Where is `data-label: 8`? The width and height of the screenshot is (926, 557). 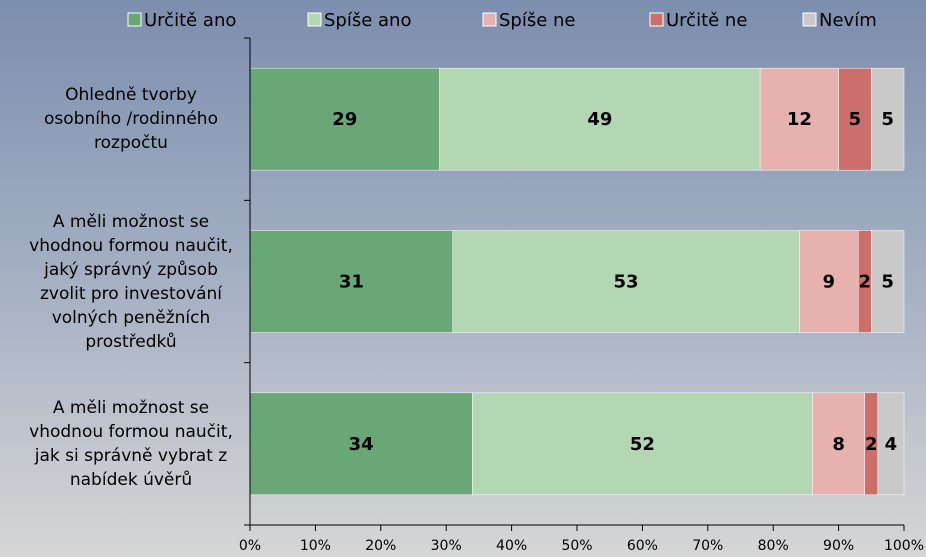
data-label: 8 is located at coordinates (838, 444).